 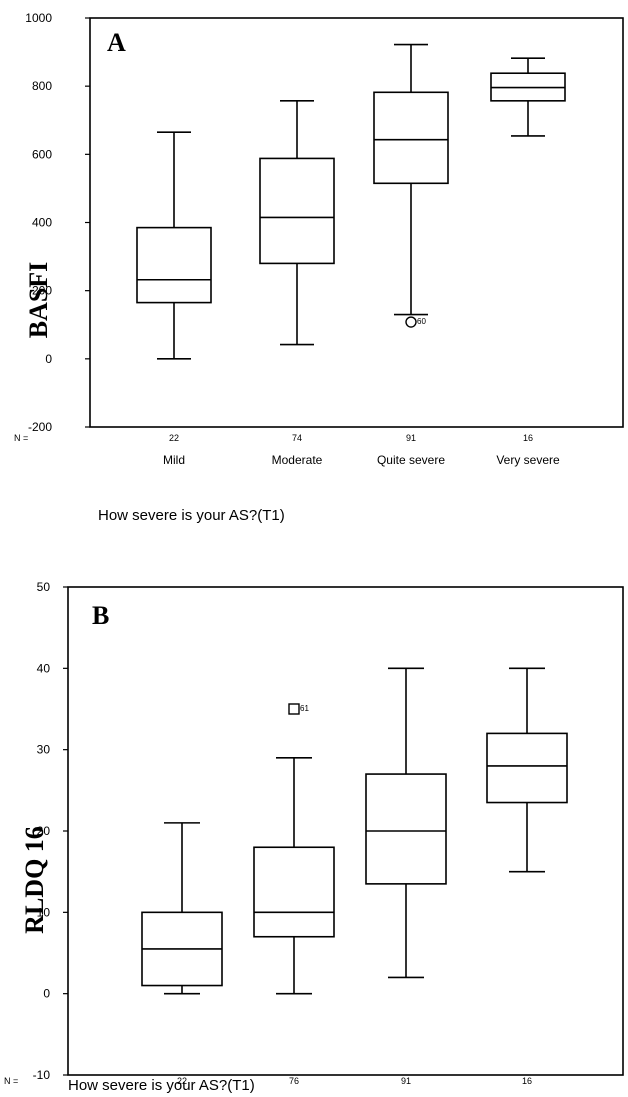 I want to click on y-tick-label: 800, so click(x=42, y=86).